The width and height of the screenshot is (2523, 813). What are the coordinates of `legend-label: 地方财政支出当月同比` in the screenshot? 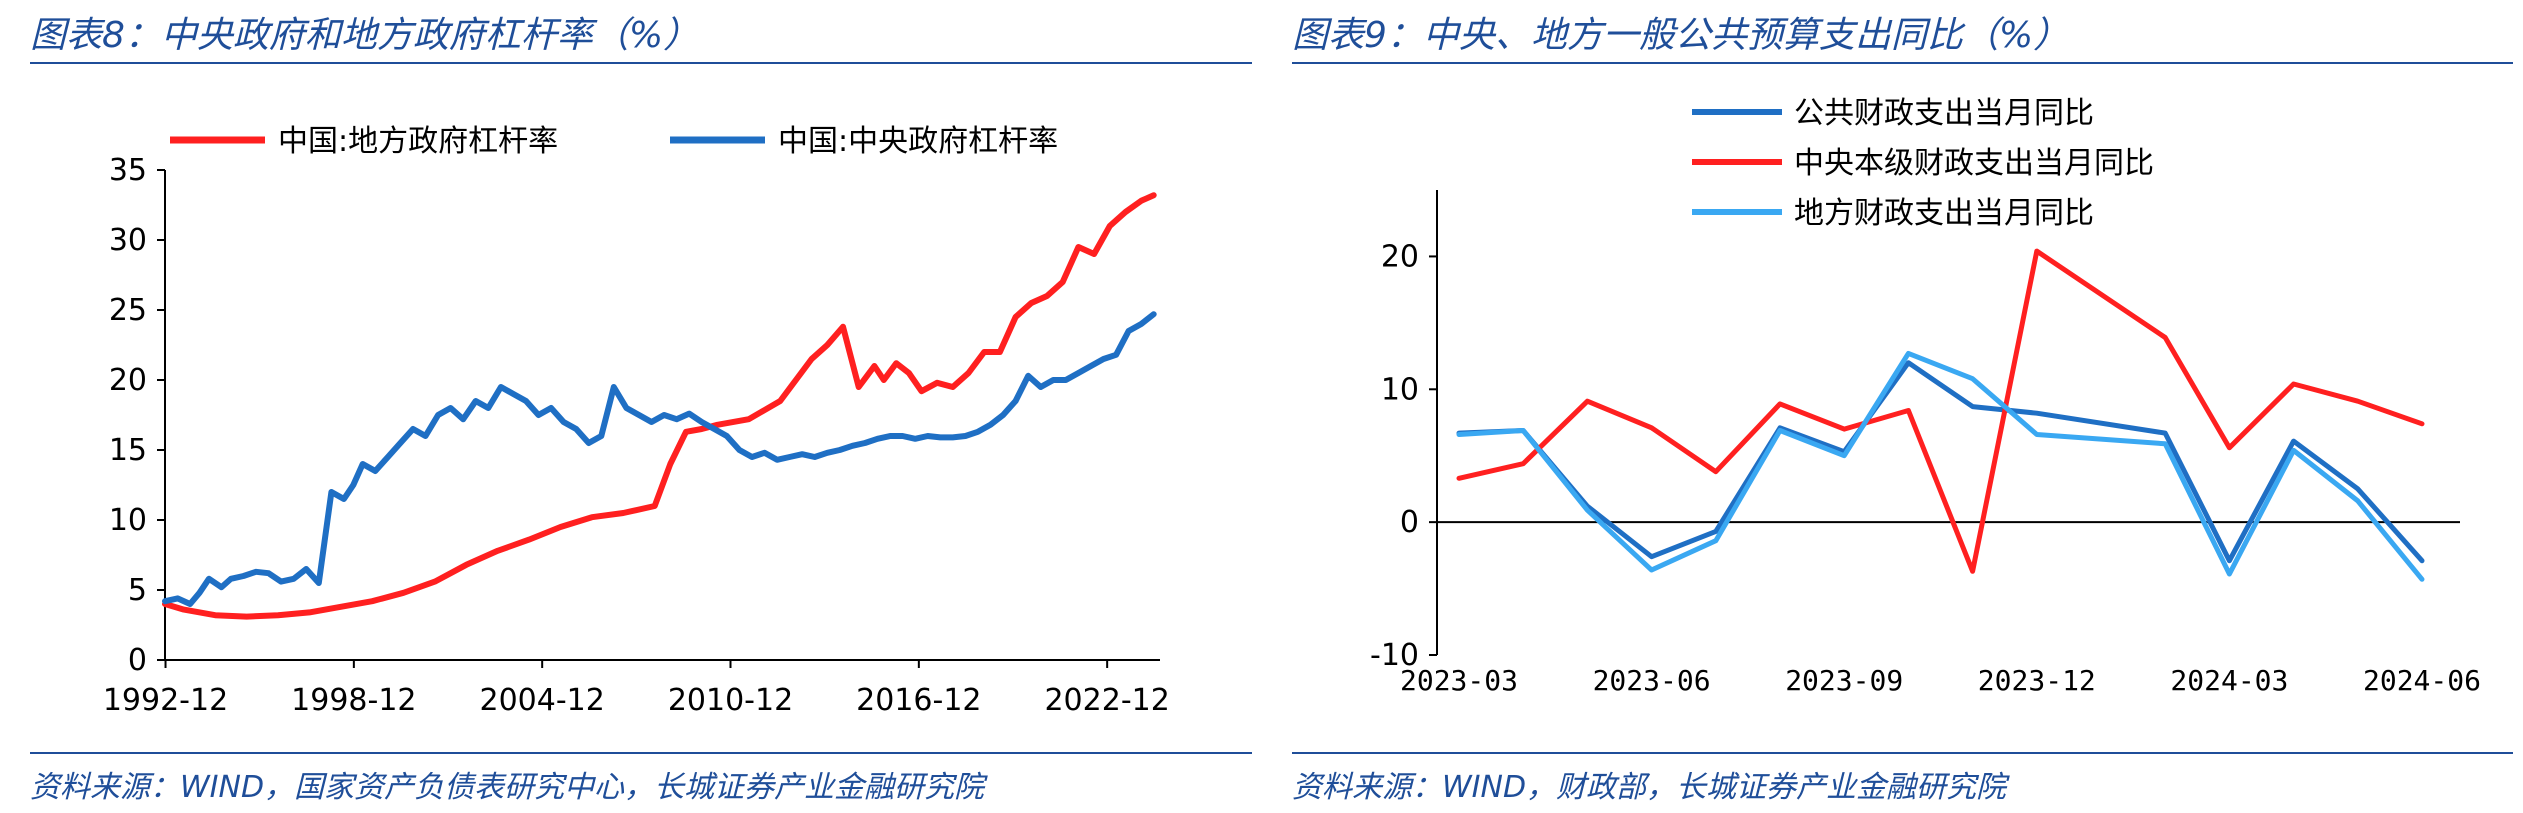 It's located at (1944, 213).